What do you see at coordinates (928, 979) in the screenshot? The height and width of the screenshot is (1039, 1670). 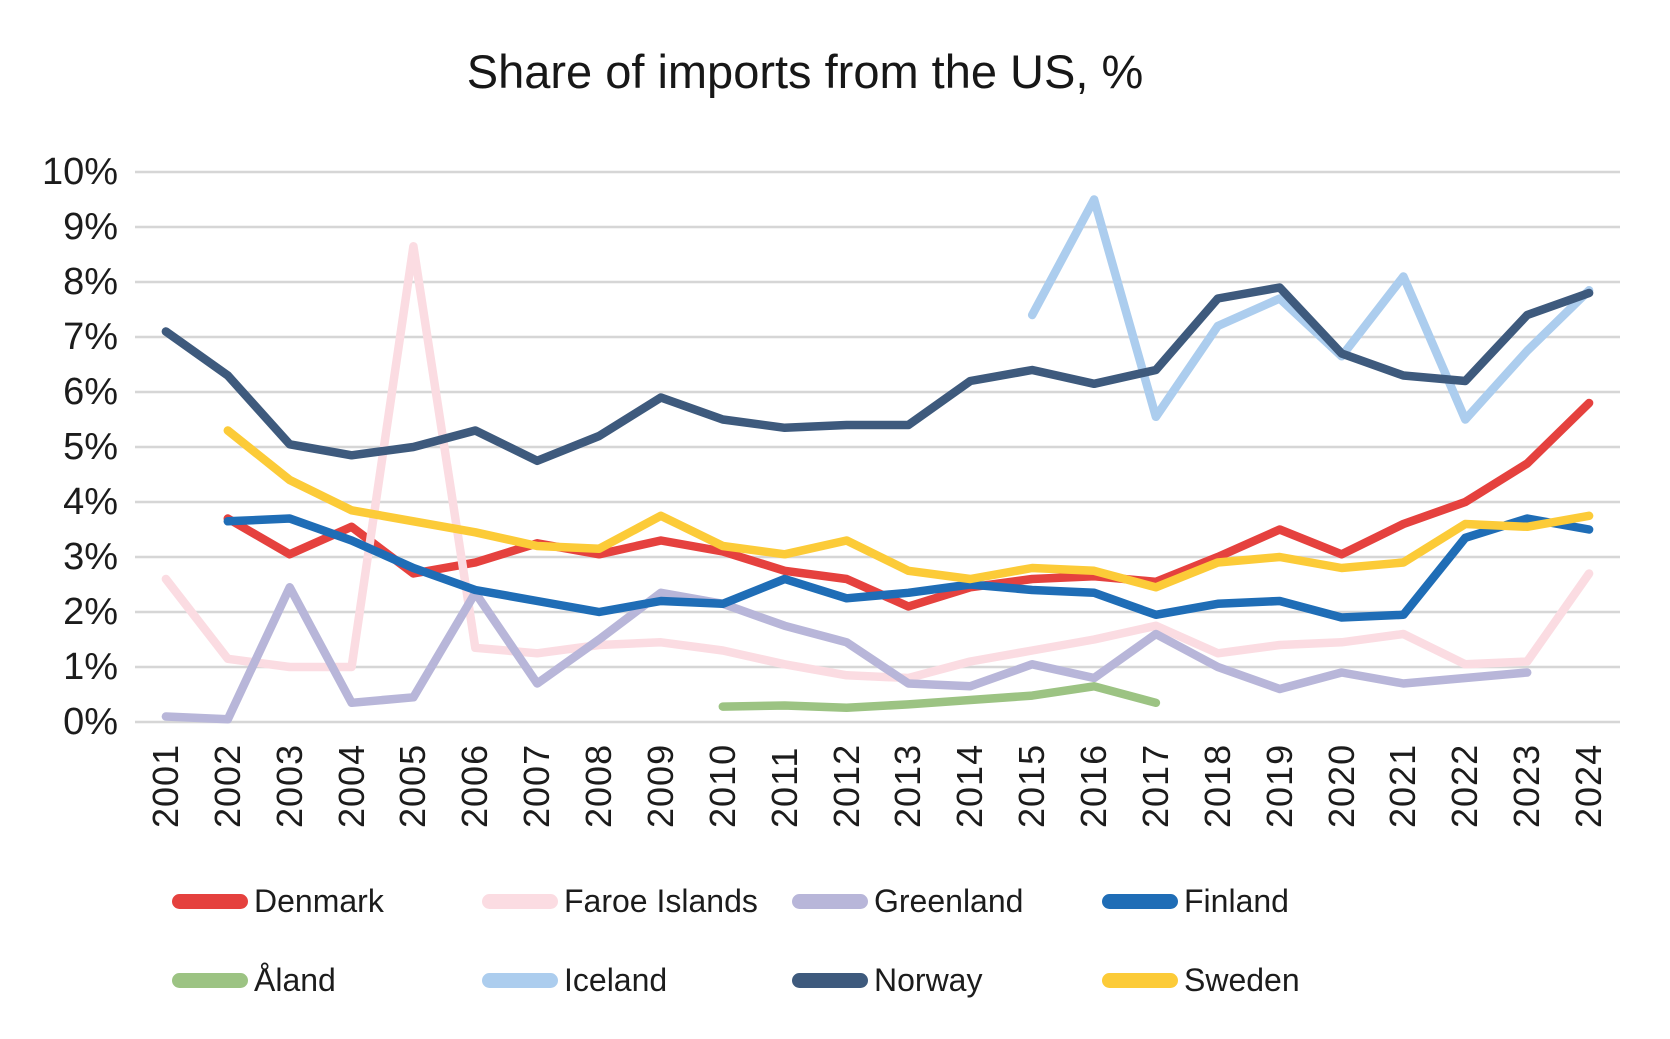 I see `legend-label: Norway` at bounding box center [928, 979].